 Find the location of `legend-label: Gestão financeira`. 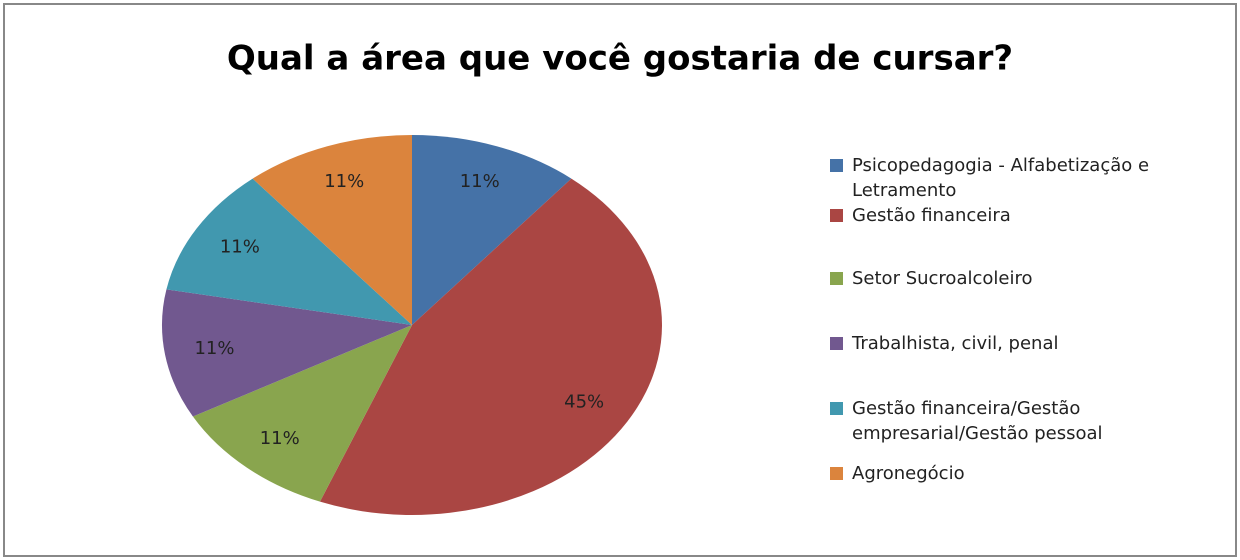

legend-label: Gestão financeira is located at coordinates (931, 215).